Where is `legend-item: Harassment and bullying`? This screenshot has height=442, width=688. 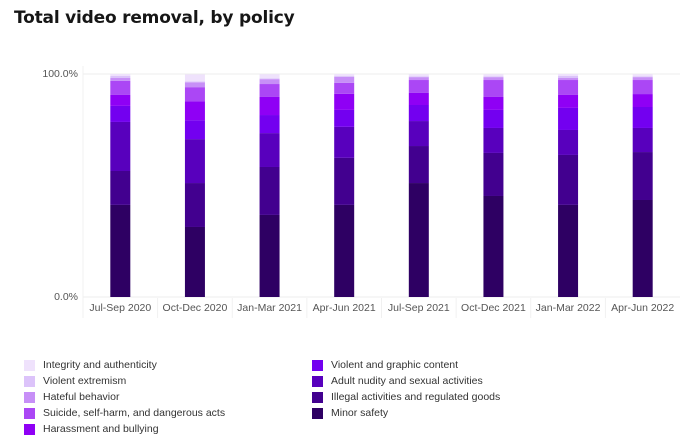 legend-item: Harassment and bullying is located at coordinates (124, 429).